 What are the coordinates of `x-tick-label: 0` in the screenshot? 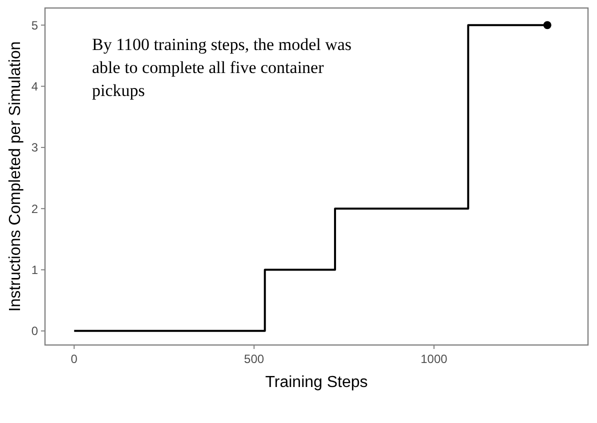 It's located at (74, 359).